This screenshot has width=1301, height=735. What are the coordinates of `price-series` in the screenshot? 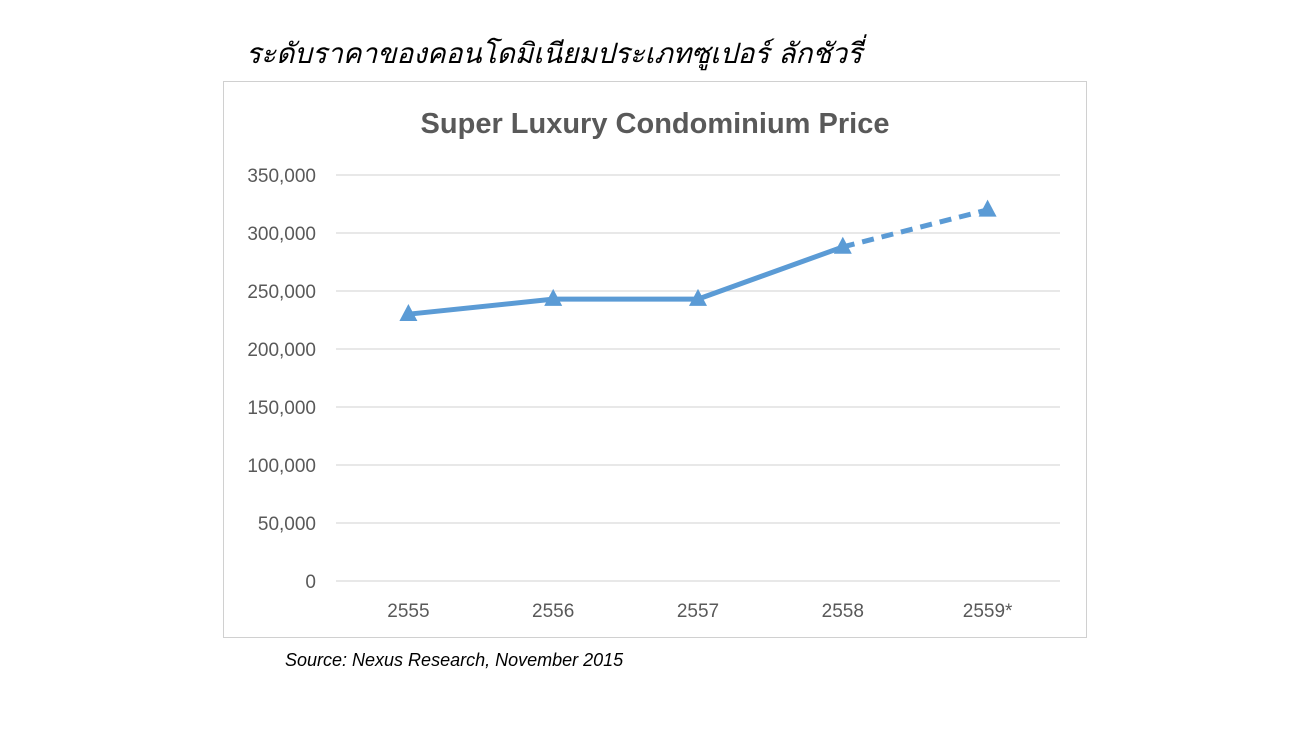 It's located at (697, 262).